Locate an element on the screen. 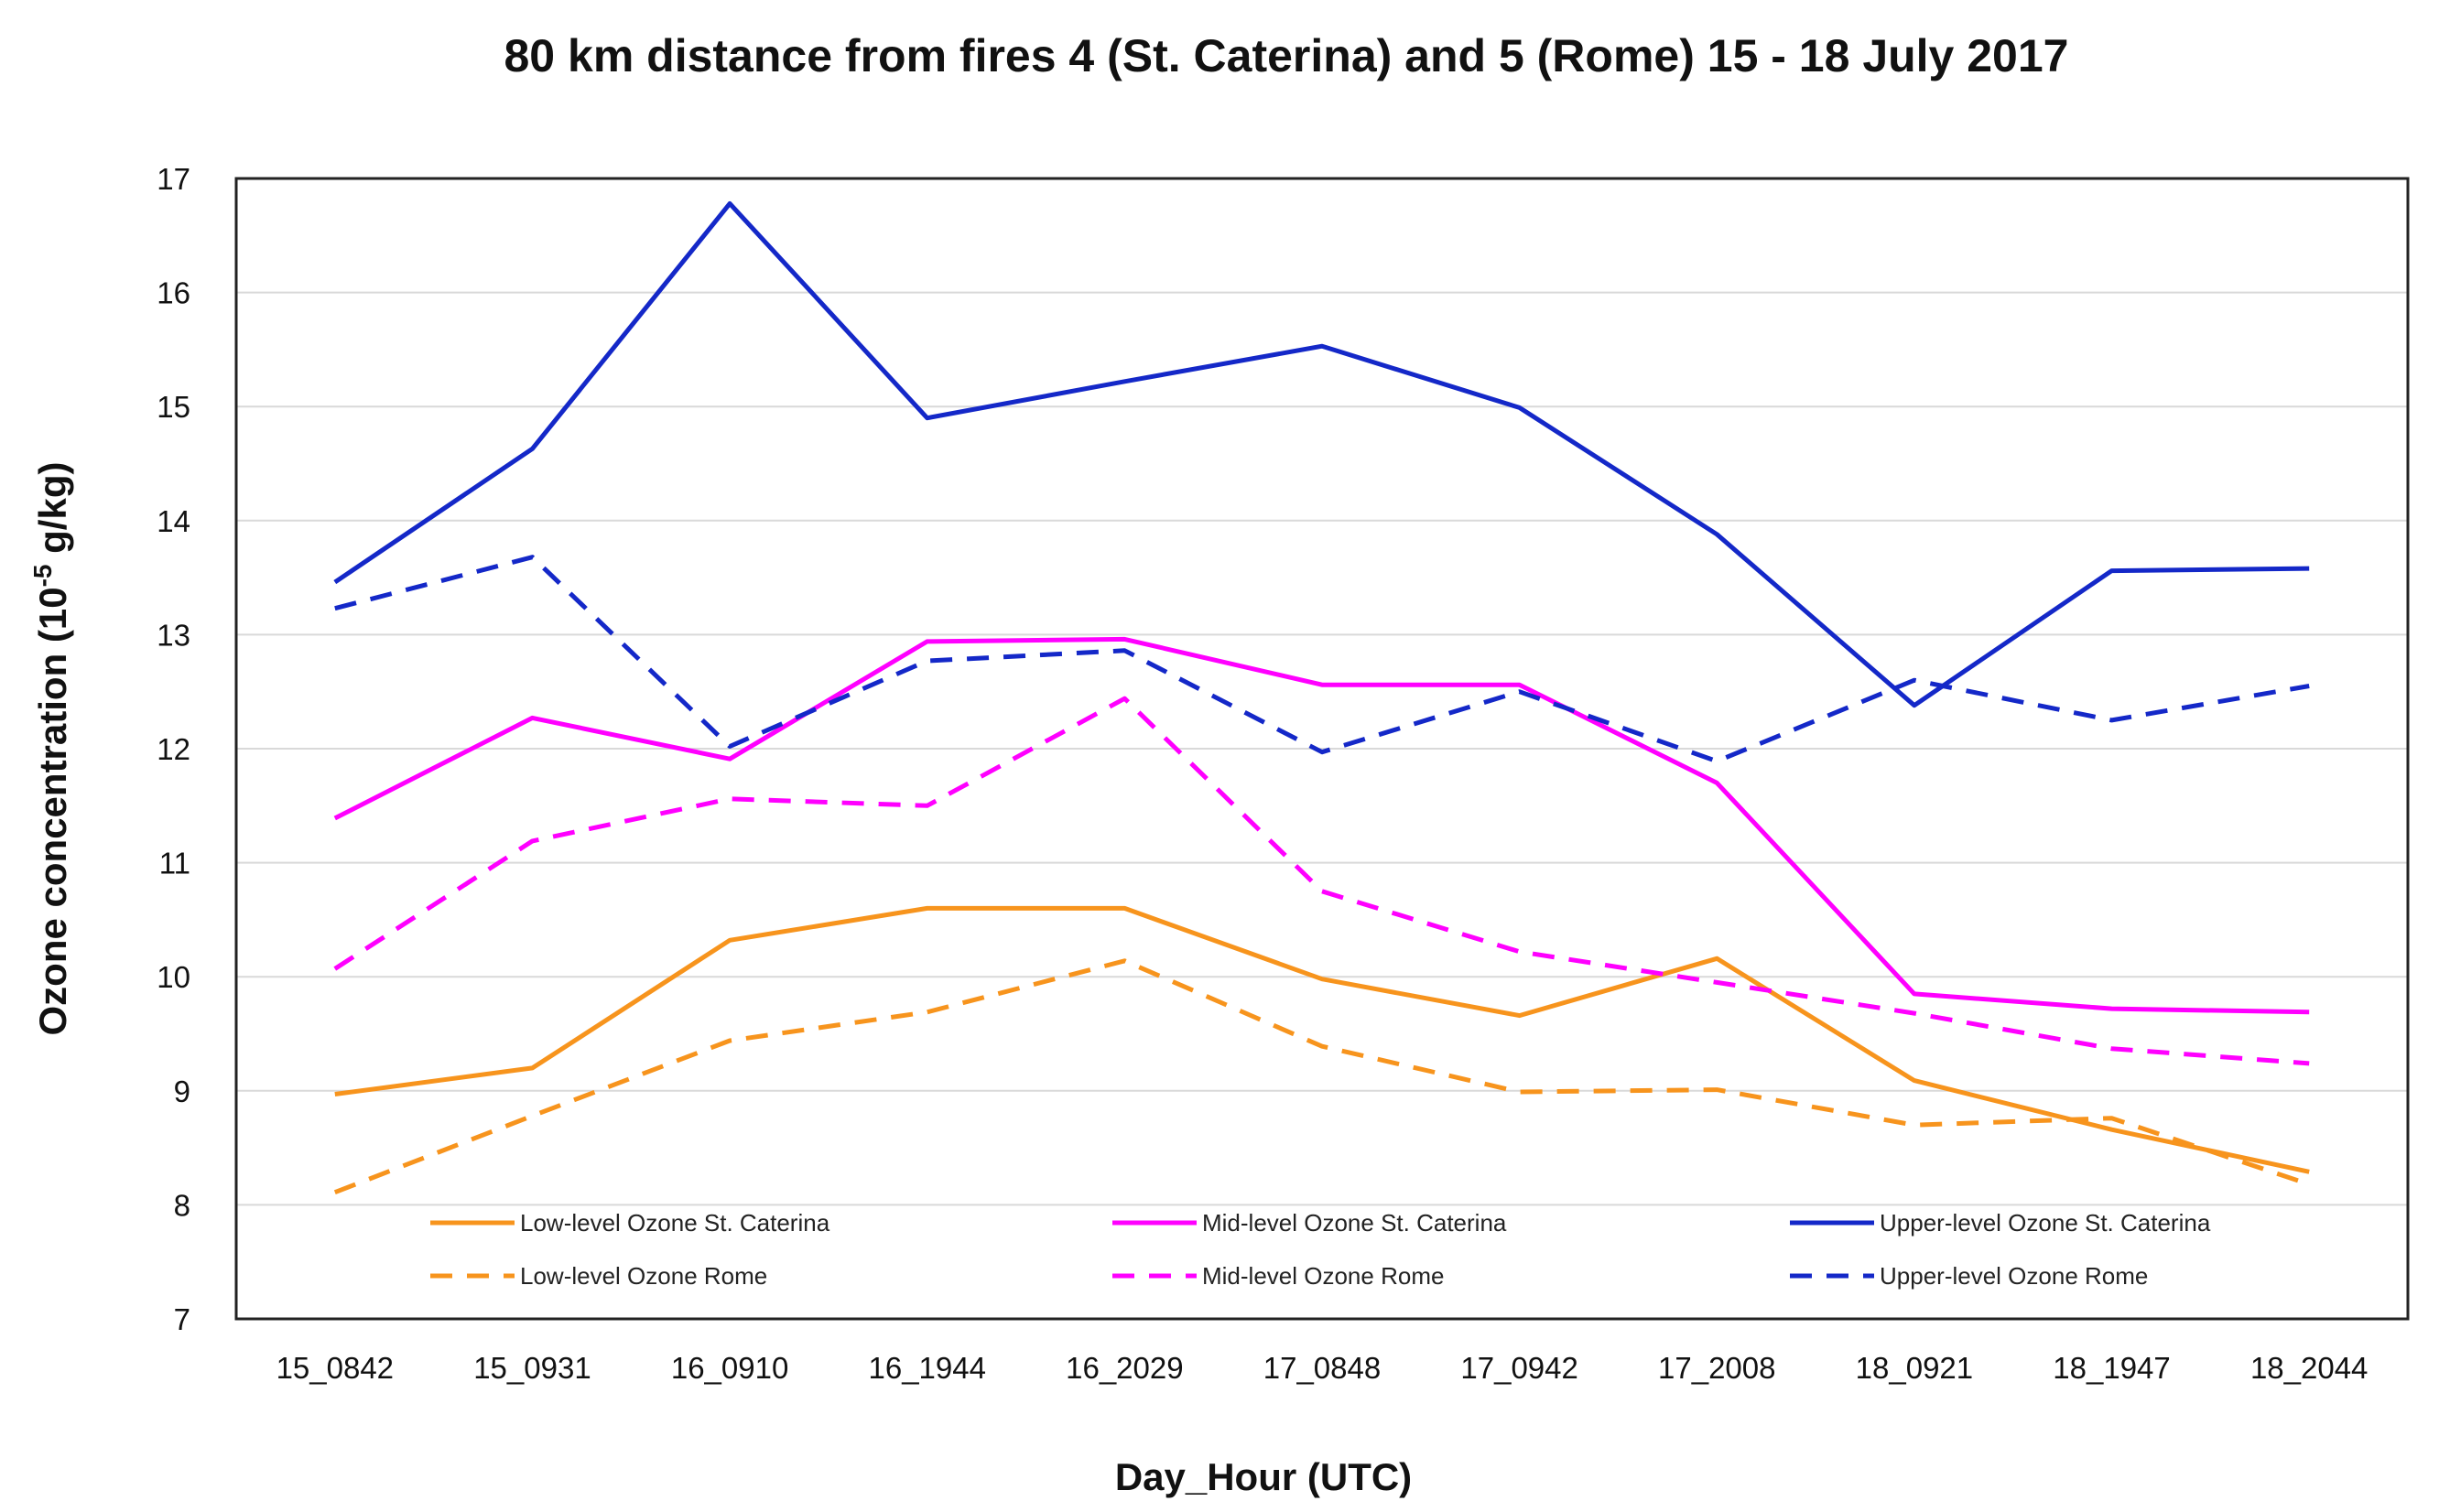 This screenshot has height=1512, width=2450. legend-label: Upper-level Ozone Rome is located at coordinates (2014, 1276).